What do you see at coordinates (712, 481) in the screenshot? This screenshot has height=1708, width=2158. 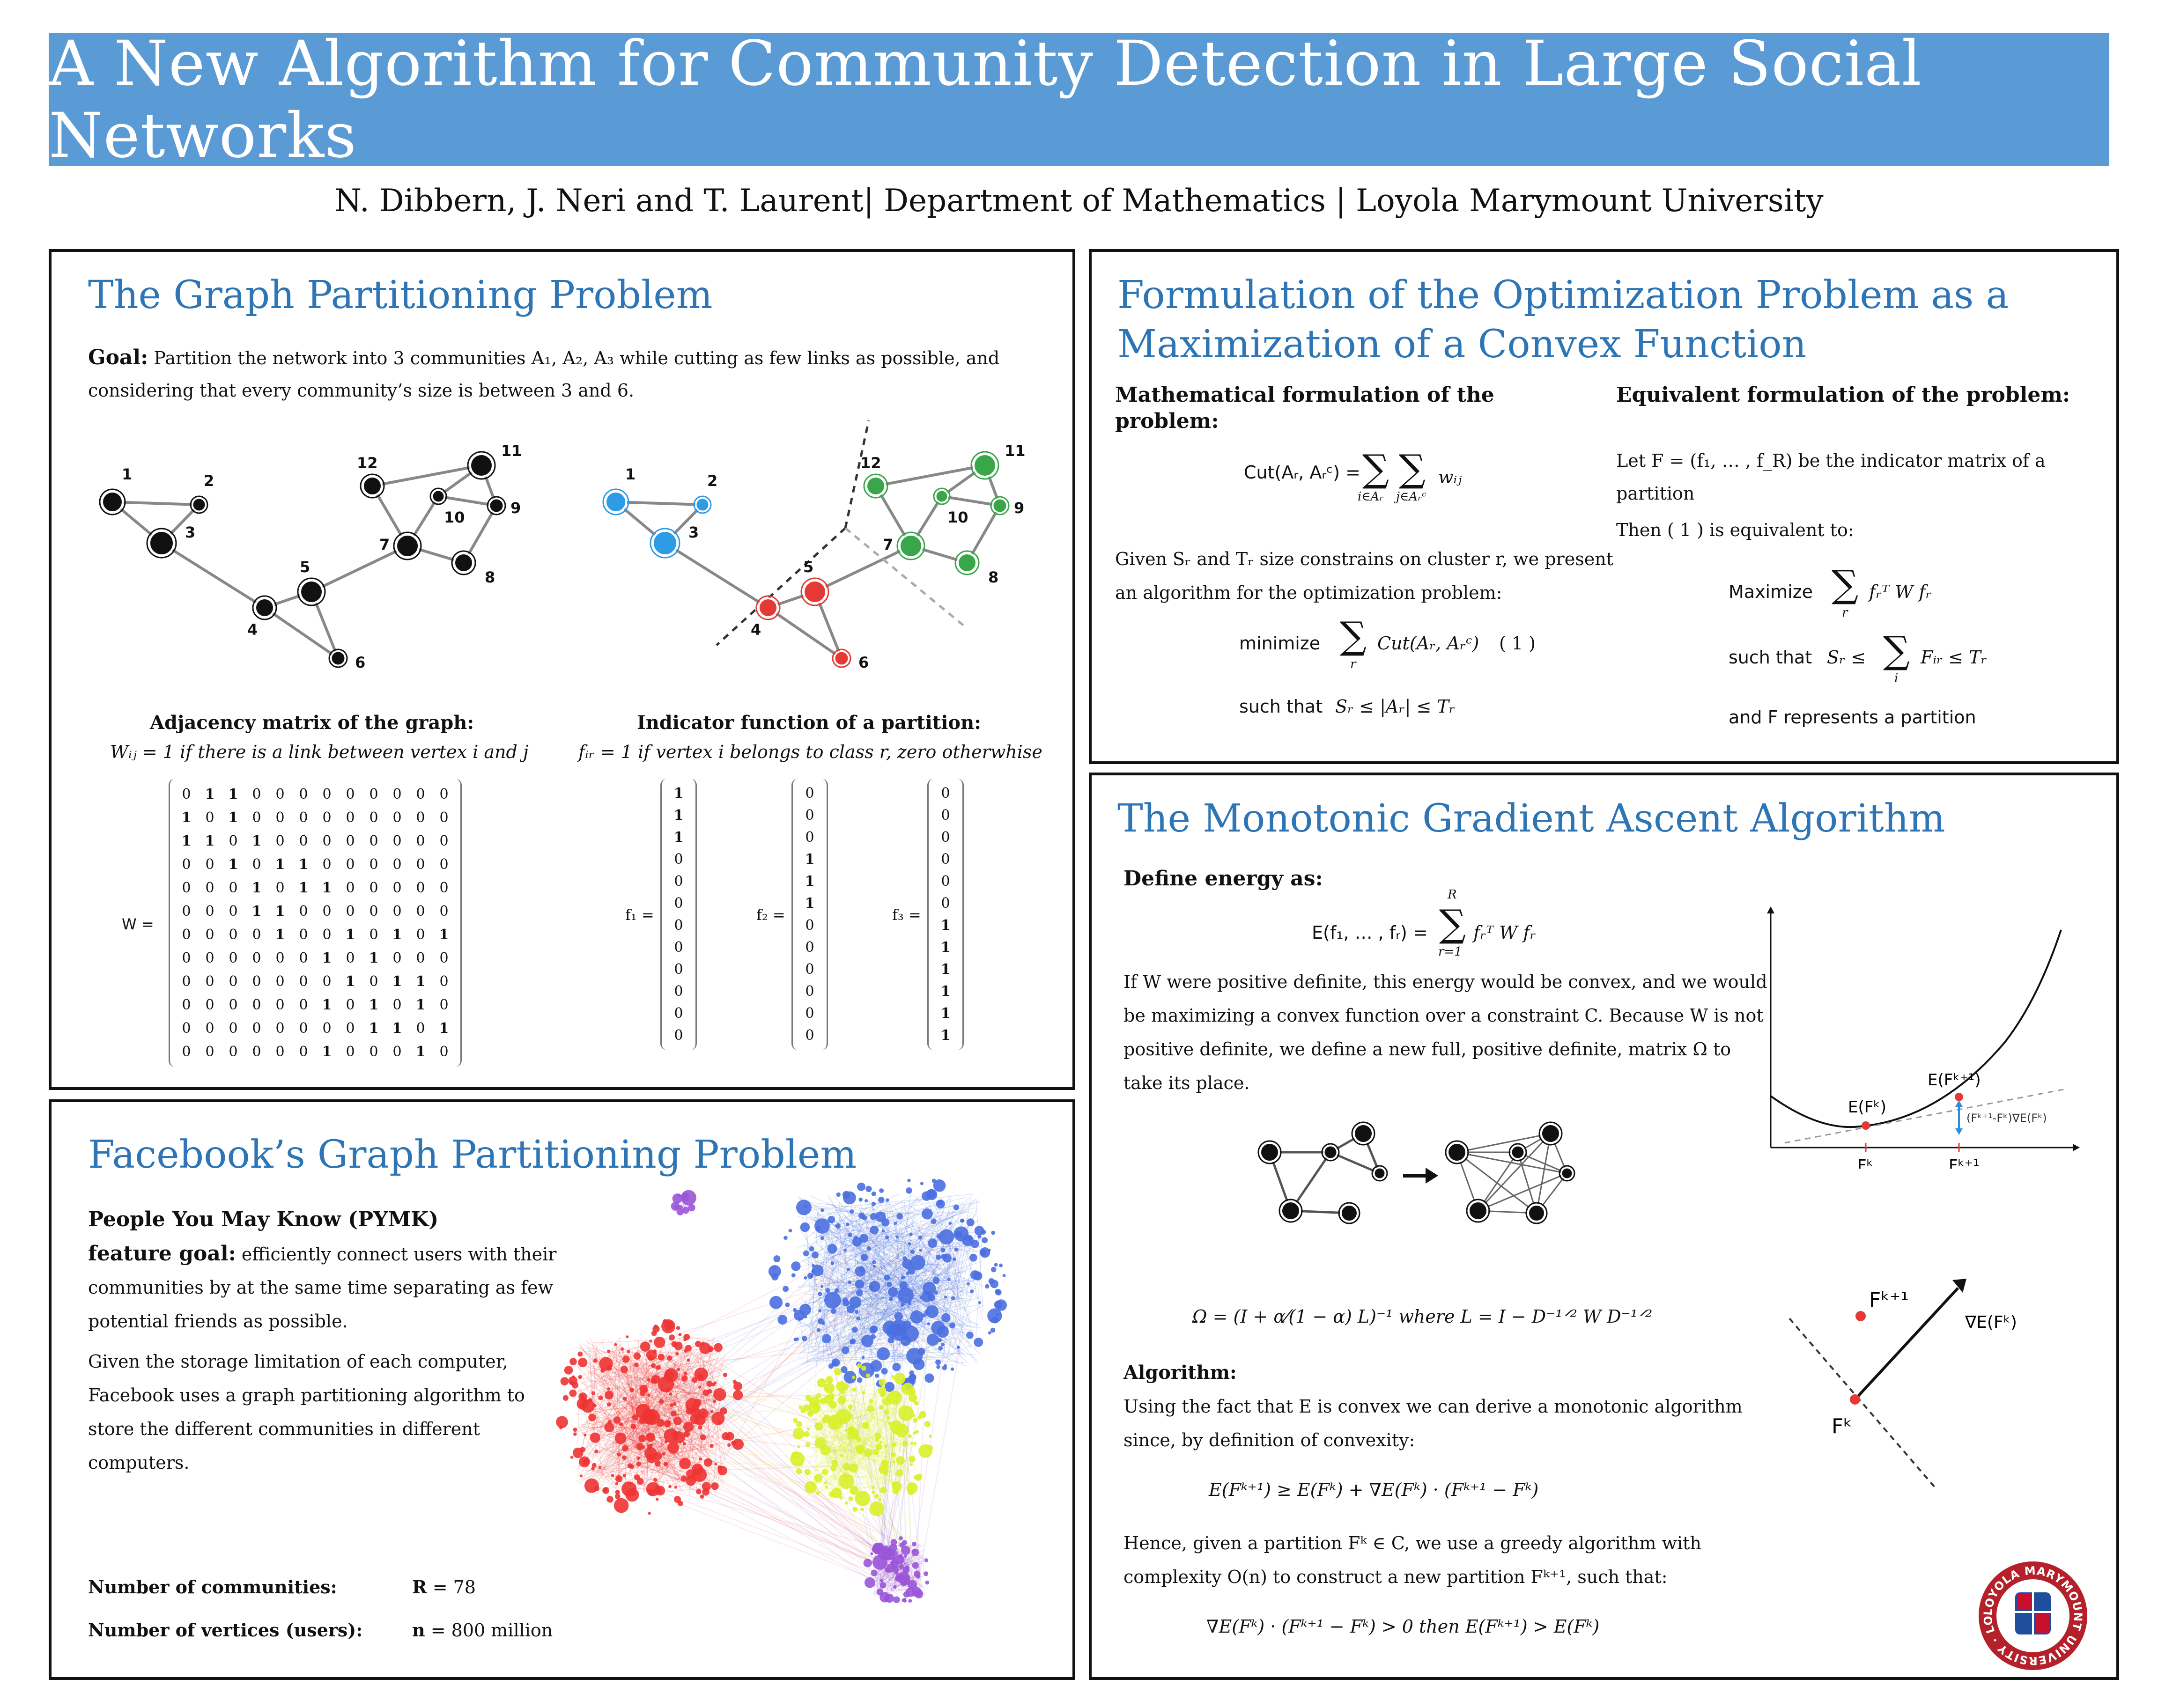 I see `svg-text: 2` at bounding box center [712, 481].